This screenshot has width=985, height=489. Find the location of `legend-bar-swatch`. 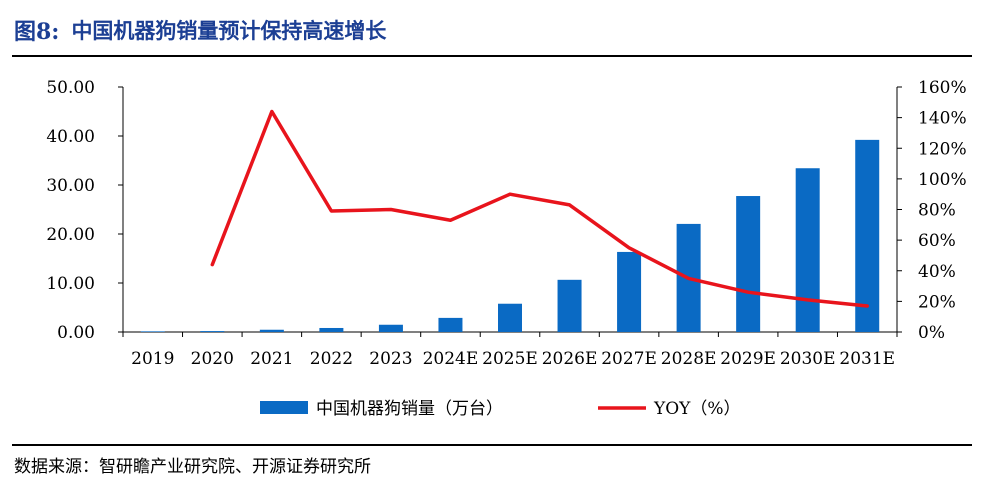

legend-bar-swatch is located at coordinates (284, 407).